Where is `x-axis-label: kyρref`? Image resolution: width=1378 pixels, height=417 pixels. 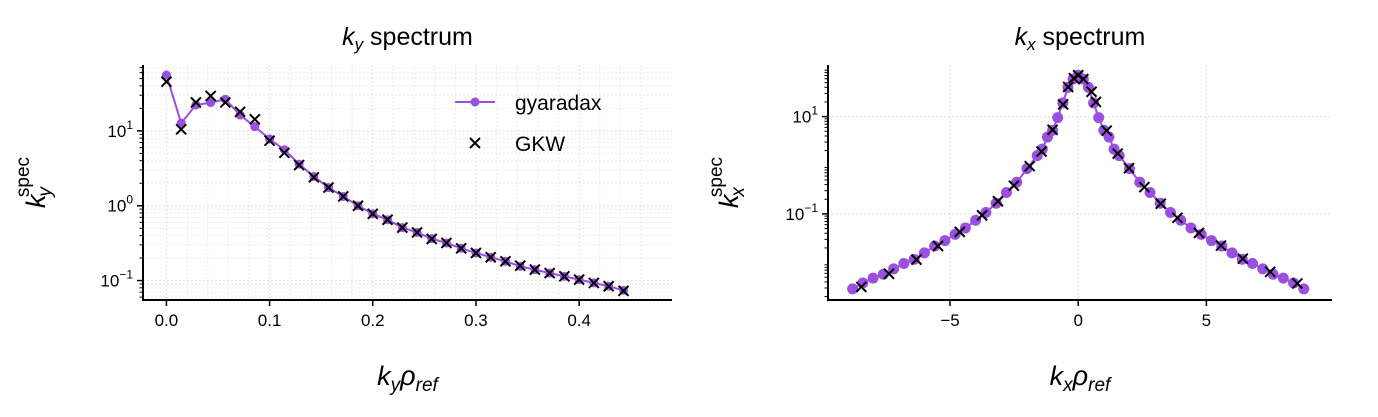 x-axis-label: kyρref is located at coordinates (408, 378).